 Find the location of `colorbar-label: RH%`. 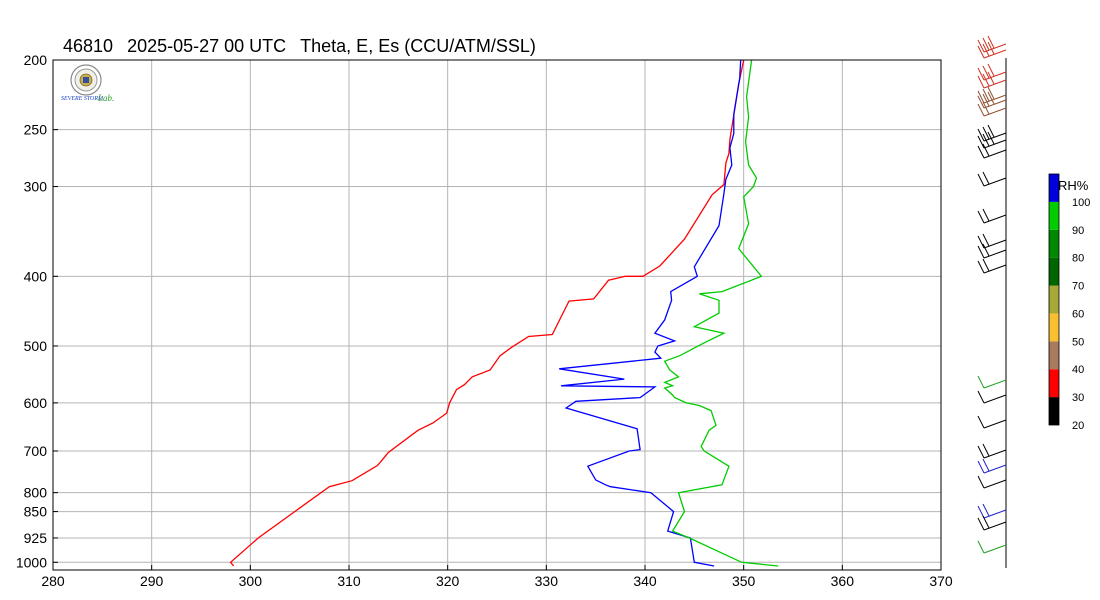

colorbar-label: RH% is located at coordinates (1073, 185).